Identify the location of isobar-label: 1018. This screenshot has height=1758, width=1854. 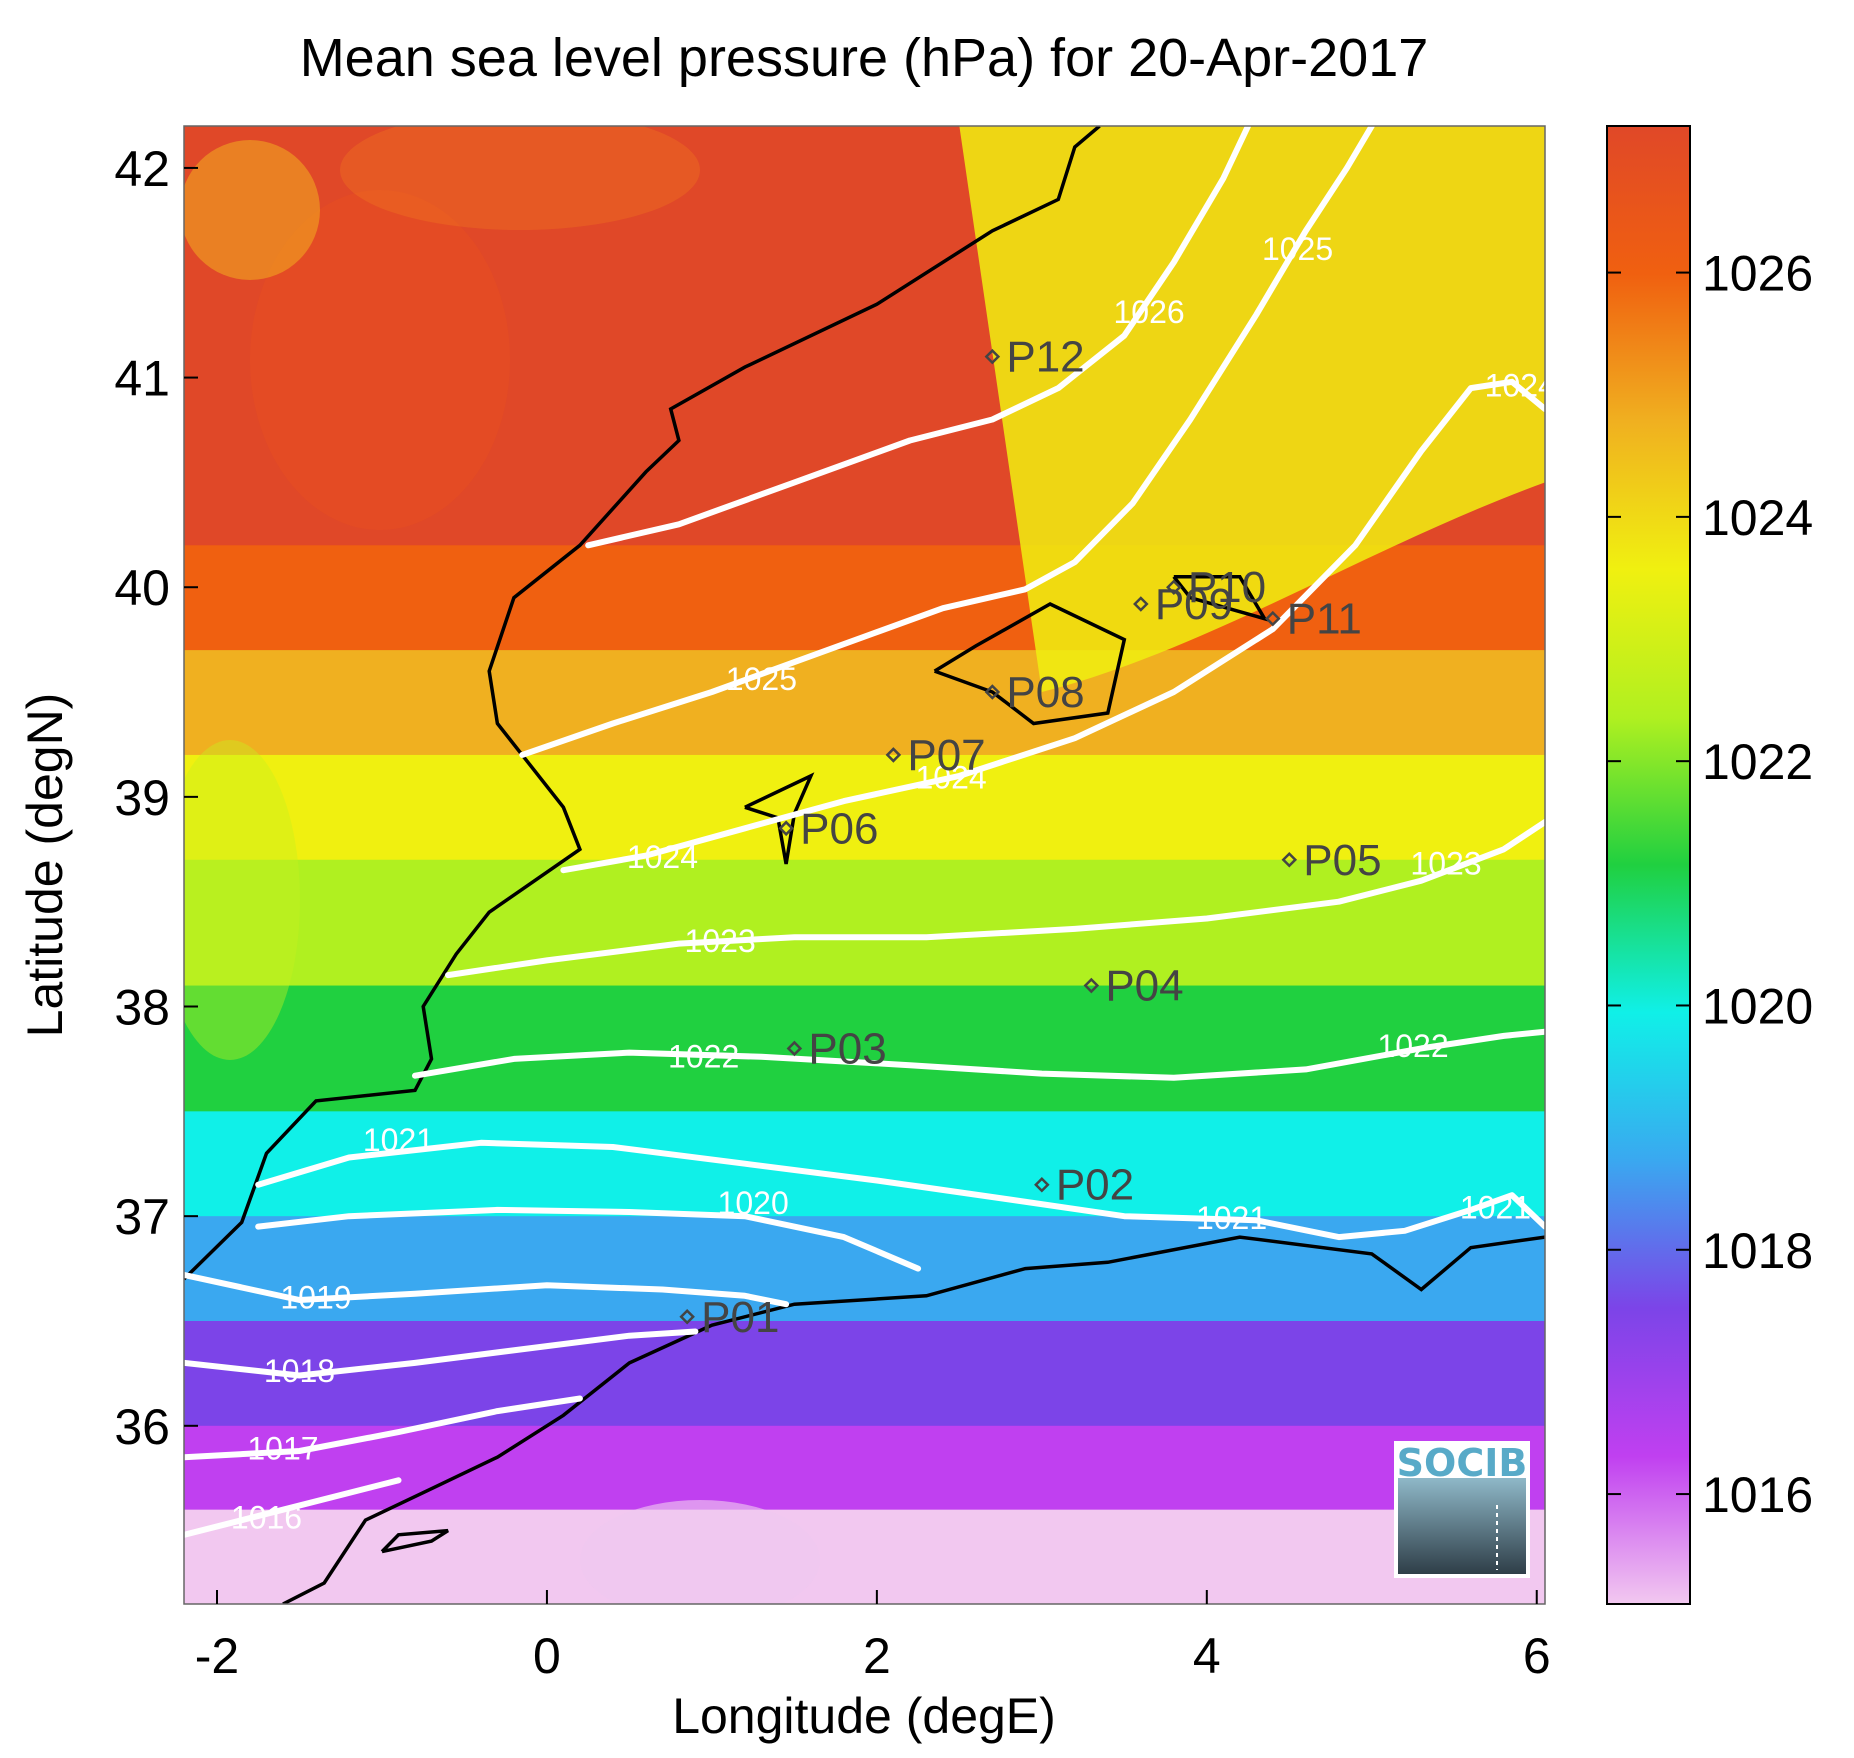
(299, 1371).